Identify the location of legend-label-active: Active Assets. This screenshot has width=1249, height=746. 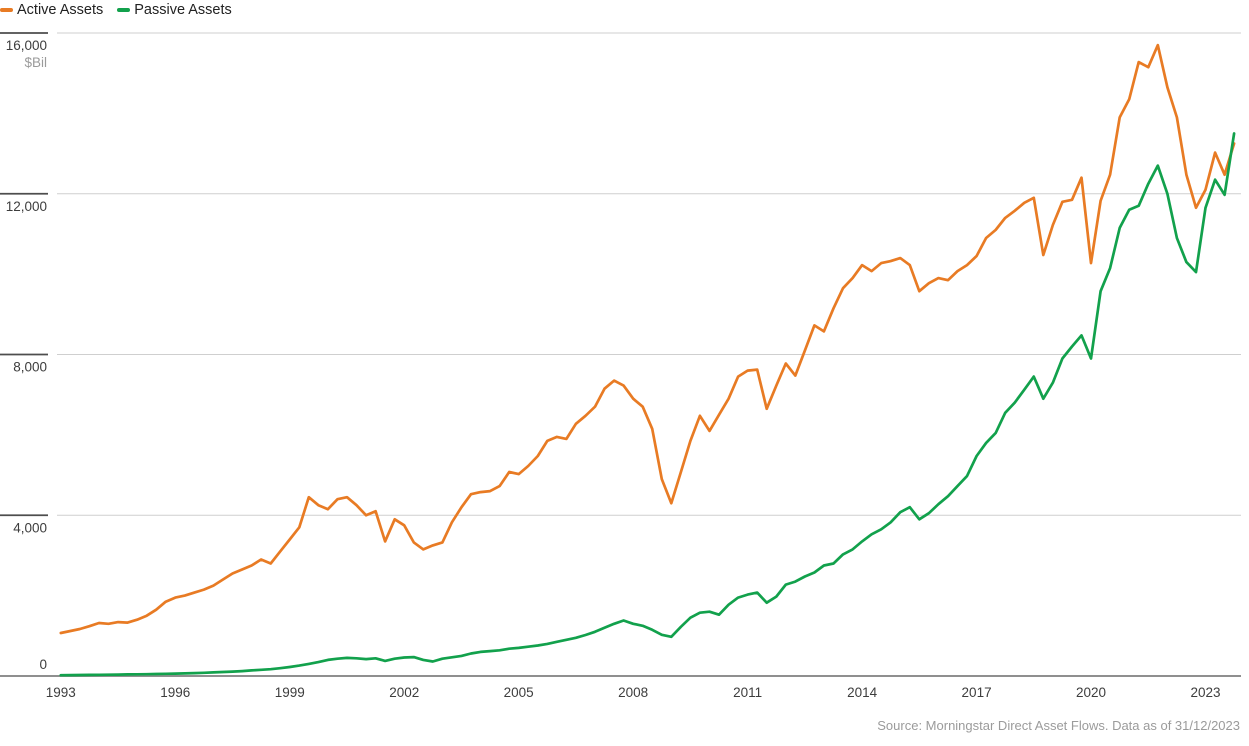
(60, 10).